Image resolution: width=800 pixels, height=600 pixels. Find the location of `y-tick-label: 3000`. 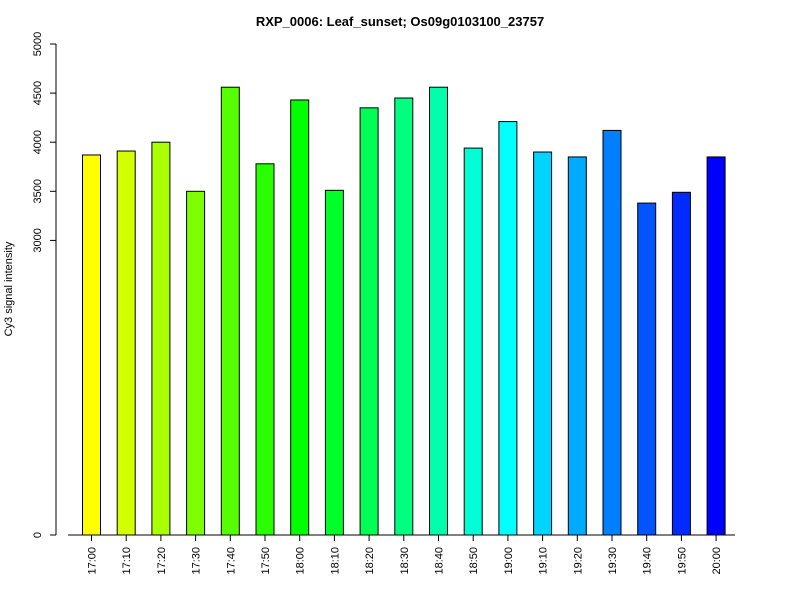

y-tick-label: 3000 is located at coordinates (38, 240).